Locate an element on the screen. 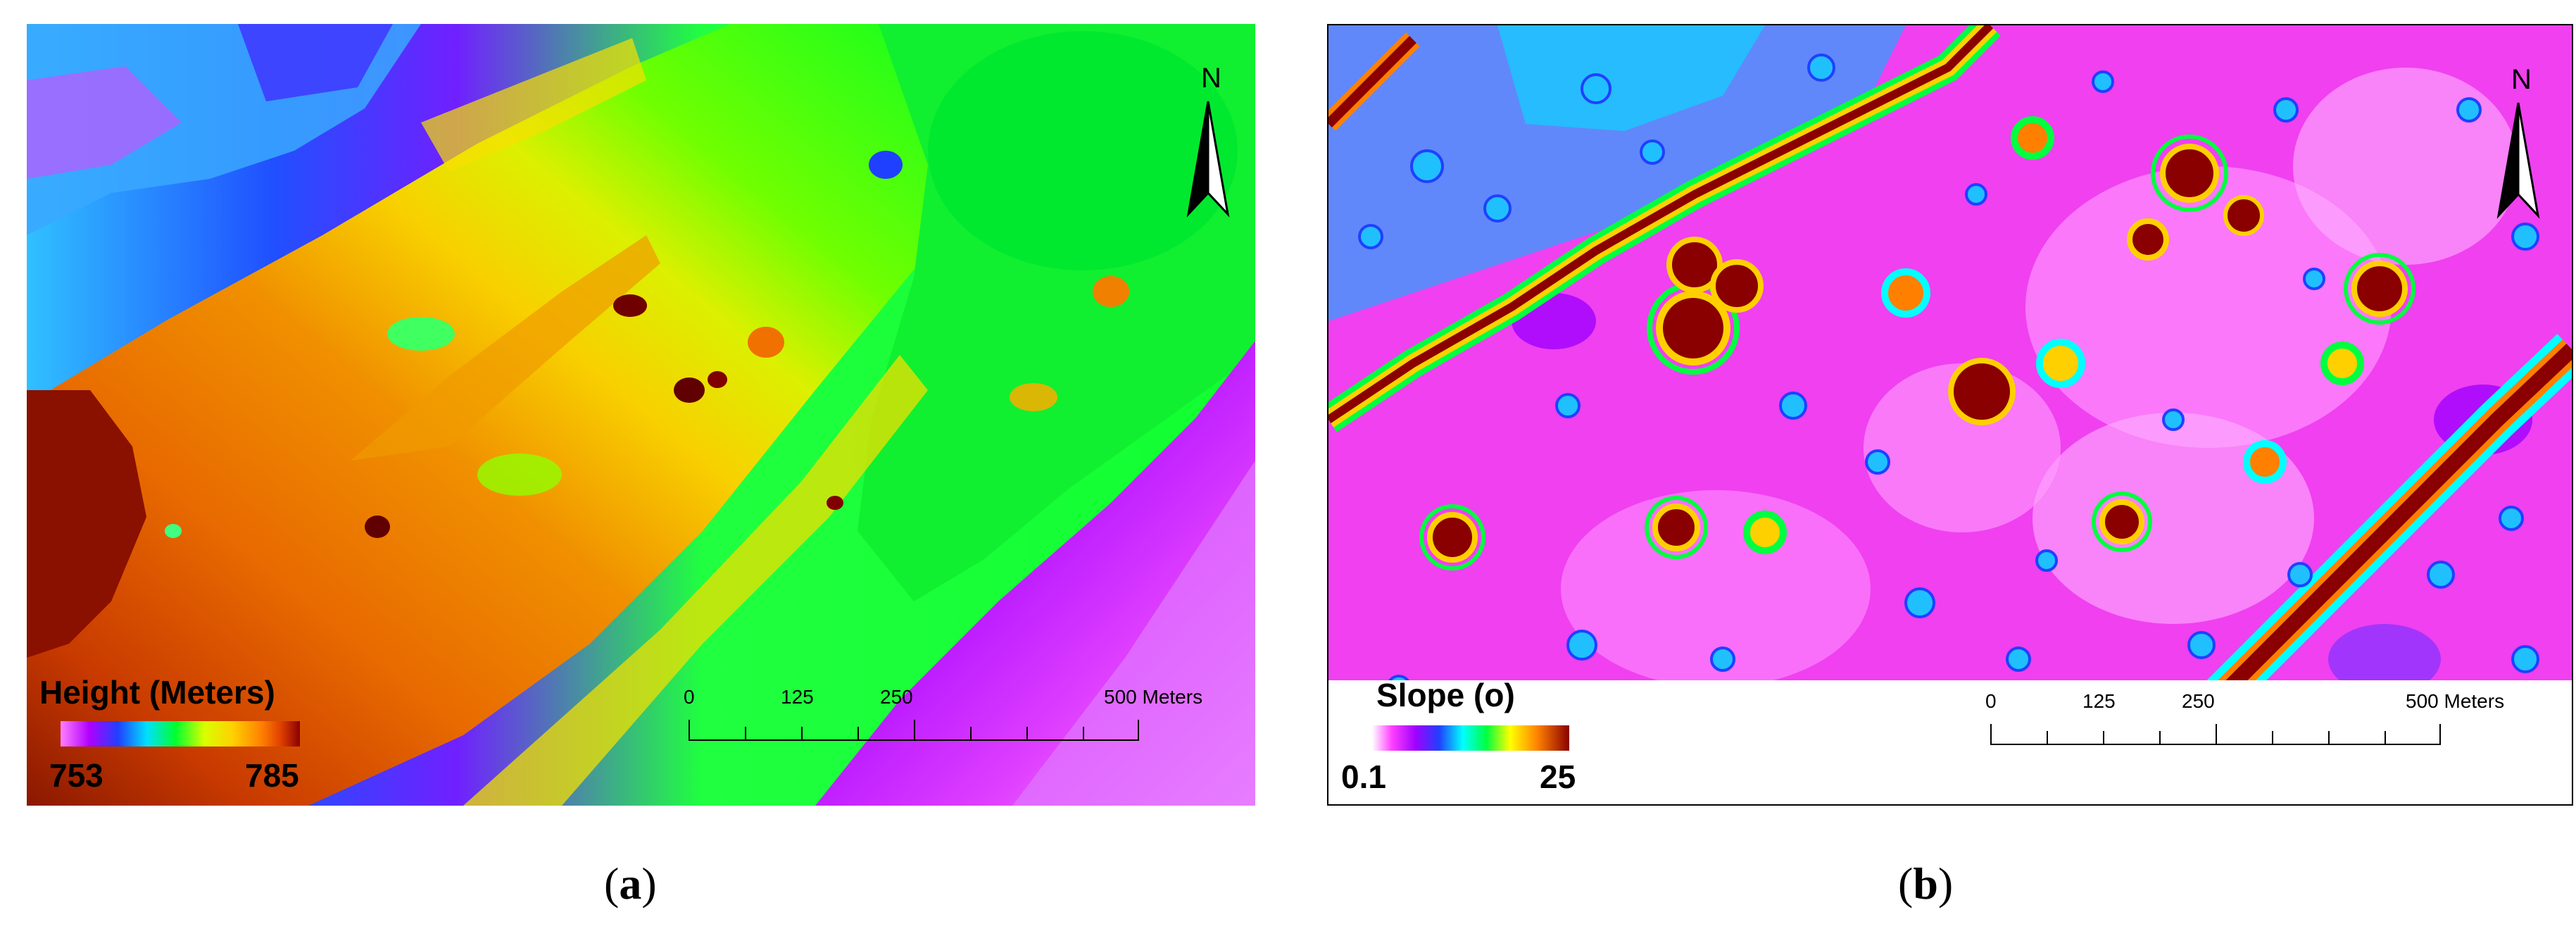  legend-max-value: 25 is located at coordinates (1558, 776).